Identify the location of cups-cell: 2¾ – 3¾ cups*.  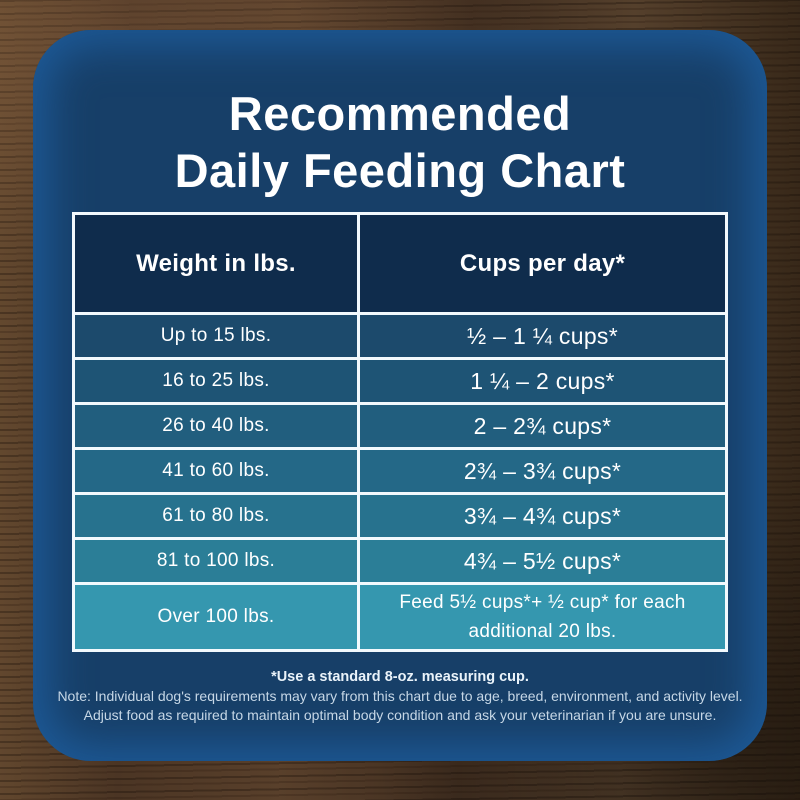
(542, 471).